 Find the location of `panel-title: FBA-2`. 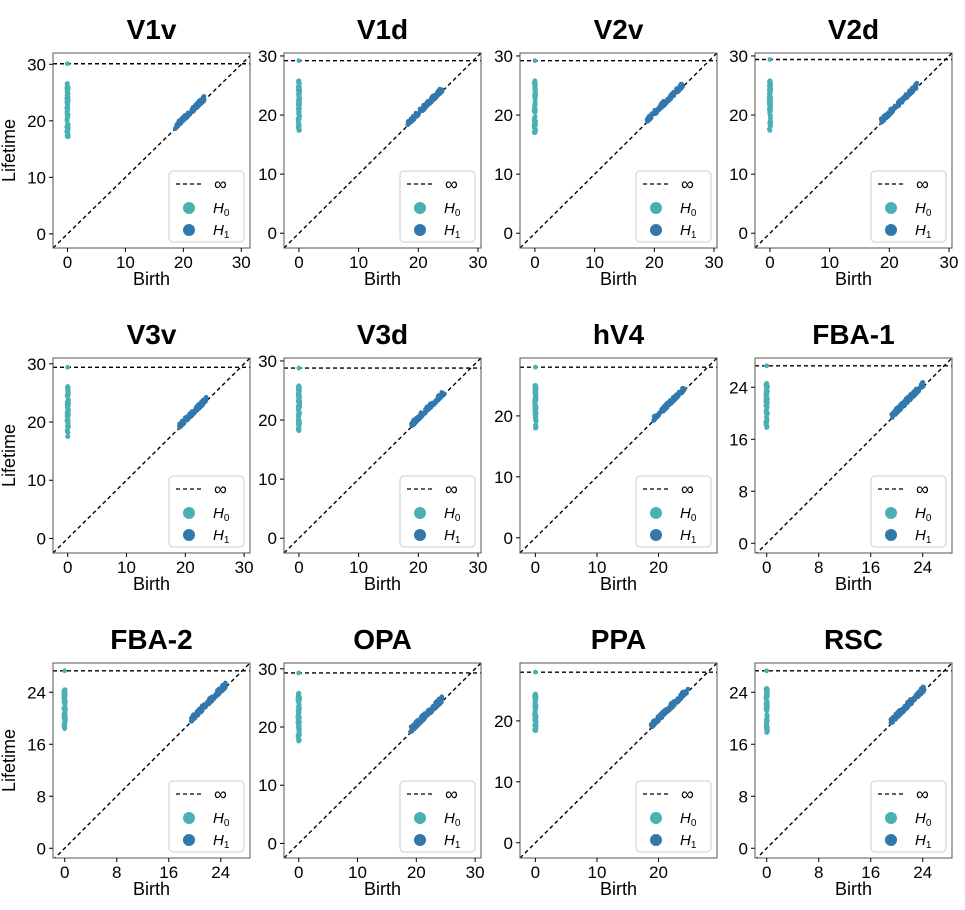

panel-title: FBA-2 is located at coordinates (151, 639).